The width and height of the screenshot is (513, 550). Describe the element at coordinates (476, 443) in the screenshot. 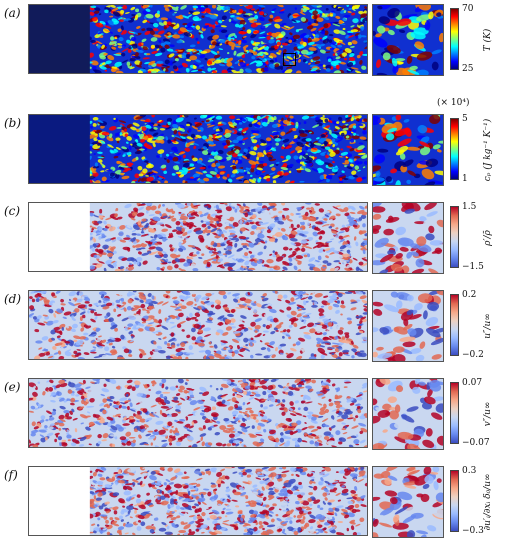

I see `colorbar-min: −0.07` at that location.